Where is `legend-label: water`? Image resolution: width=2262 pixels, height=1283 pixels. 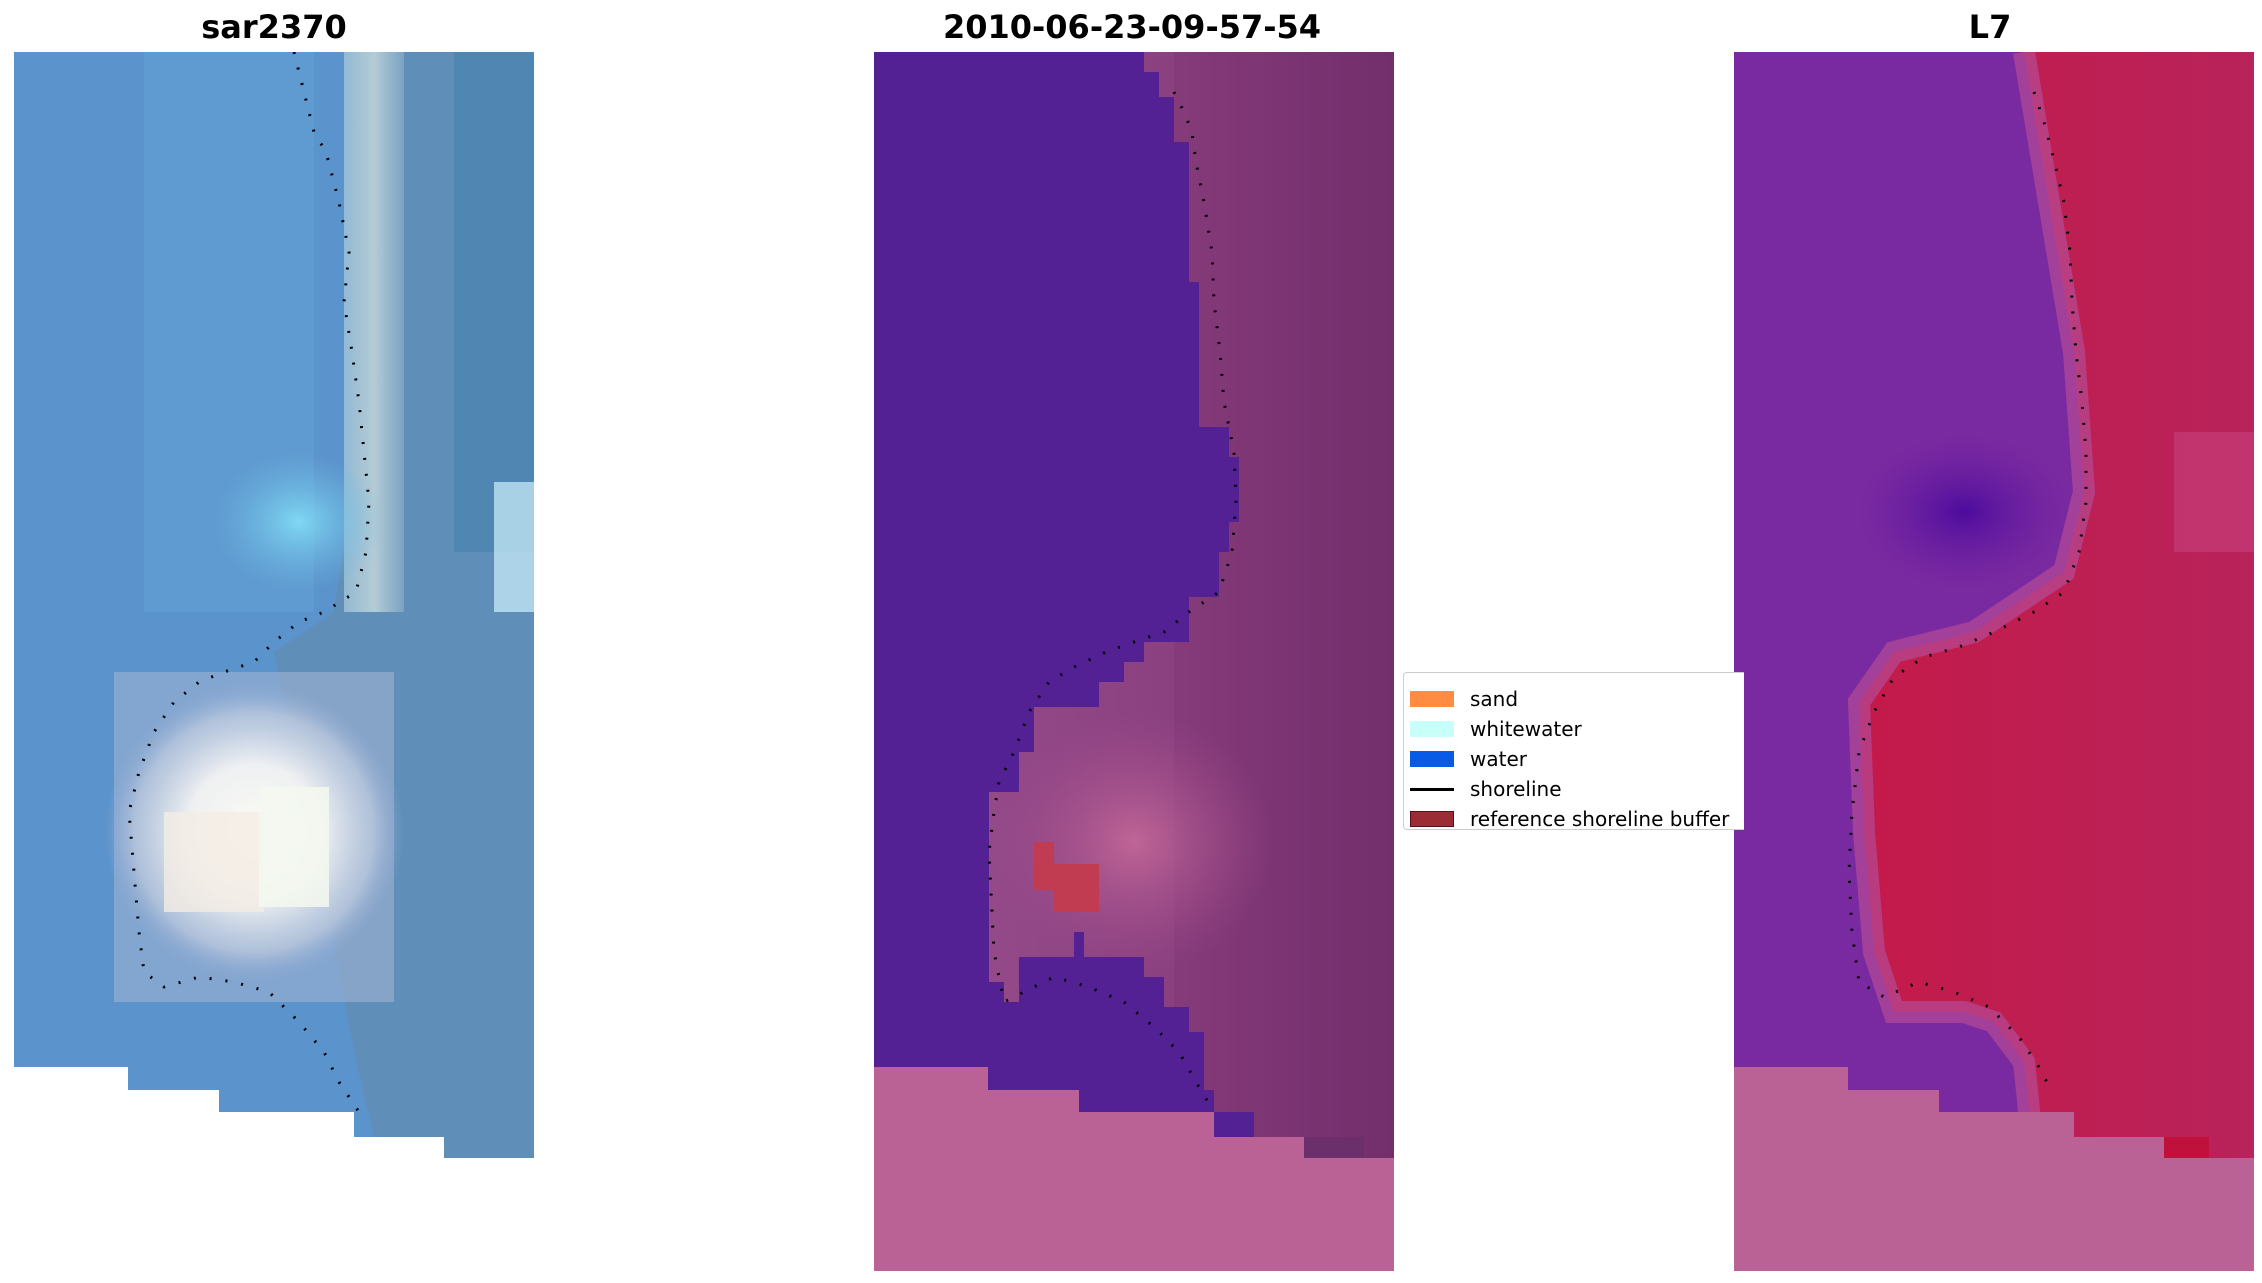
legend-label: water is located at coordinates (1498, 759).